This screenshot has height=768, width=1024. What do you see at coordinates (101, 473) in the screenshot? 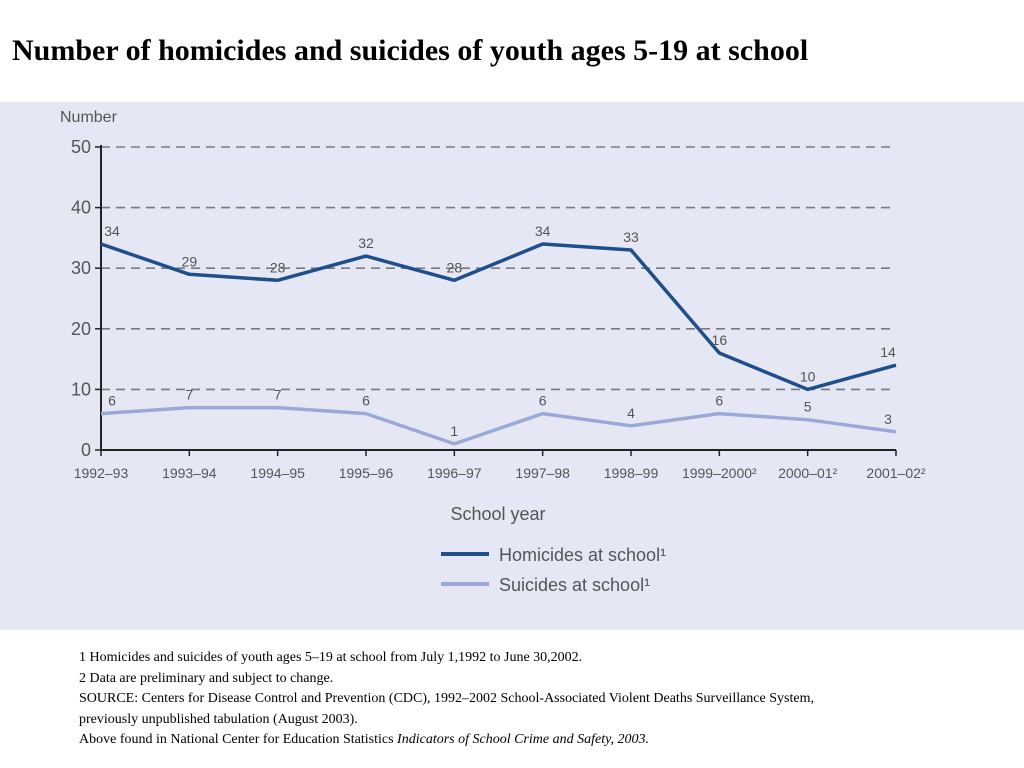
I see `x-tick-label: 1992–93` at bounding box center [101, 473].